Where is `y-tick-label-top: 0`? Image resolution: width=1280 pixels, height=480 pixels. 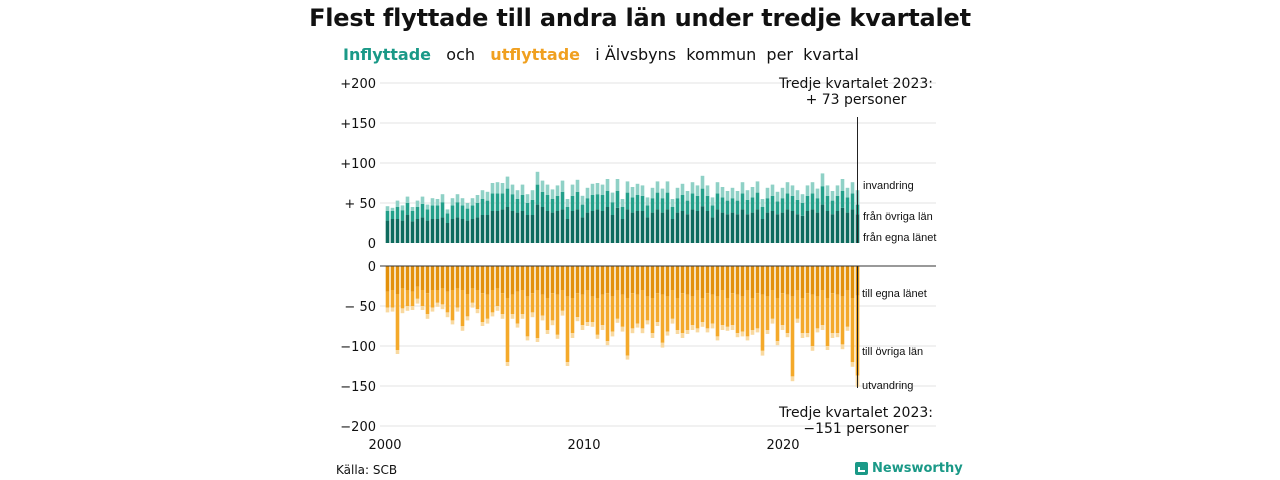 y-tick-label-top: 0 is located at coordinates (372, 244).